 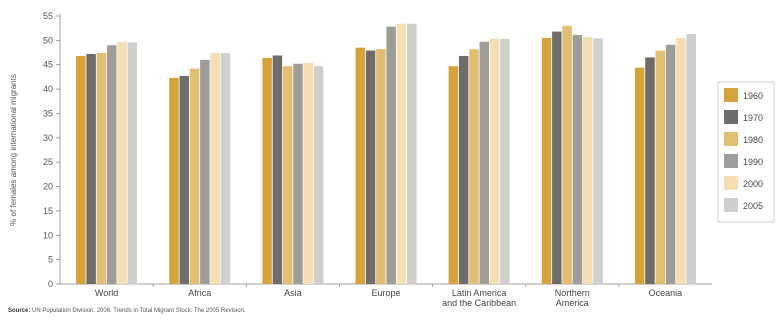 I want to click on legend-label-2000: 2000, so click(x=753, y=184).